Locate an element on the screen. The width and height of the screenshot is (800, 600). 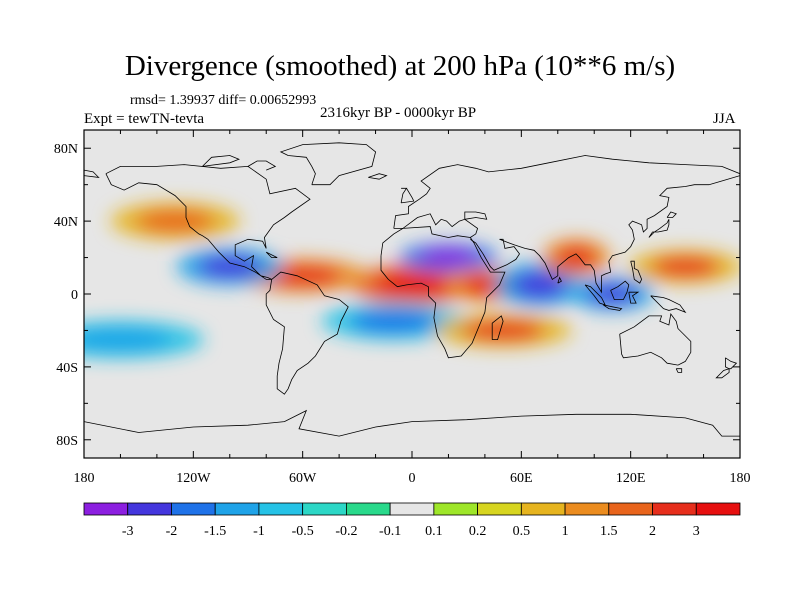
y-tick-label: 40S is located at coordinates (67, 368).